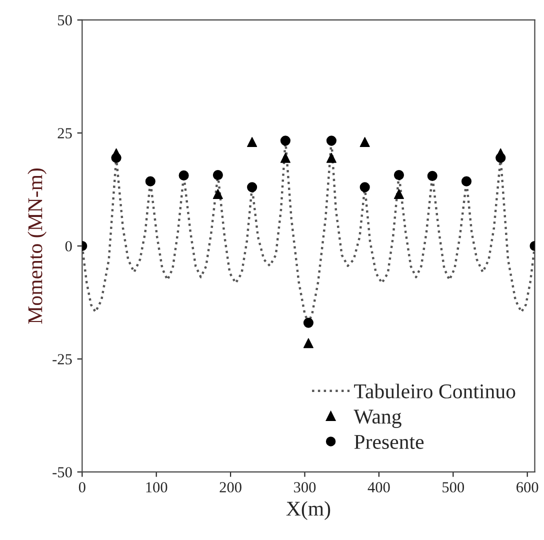 This screenshot has height=540, width=544. I want to click on x-tick-label: 0, so click(82, 487).